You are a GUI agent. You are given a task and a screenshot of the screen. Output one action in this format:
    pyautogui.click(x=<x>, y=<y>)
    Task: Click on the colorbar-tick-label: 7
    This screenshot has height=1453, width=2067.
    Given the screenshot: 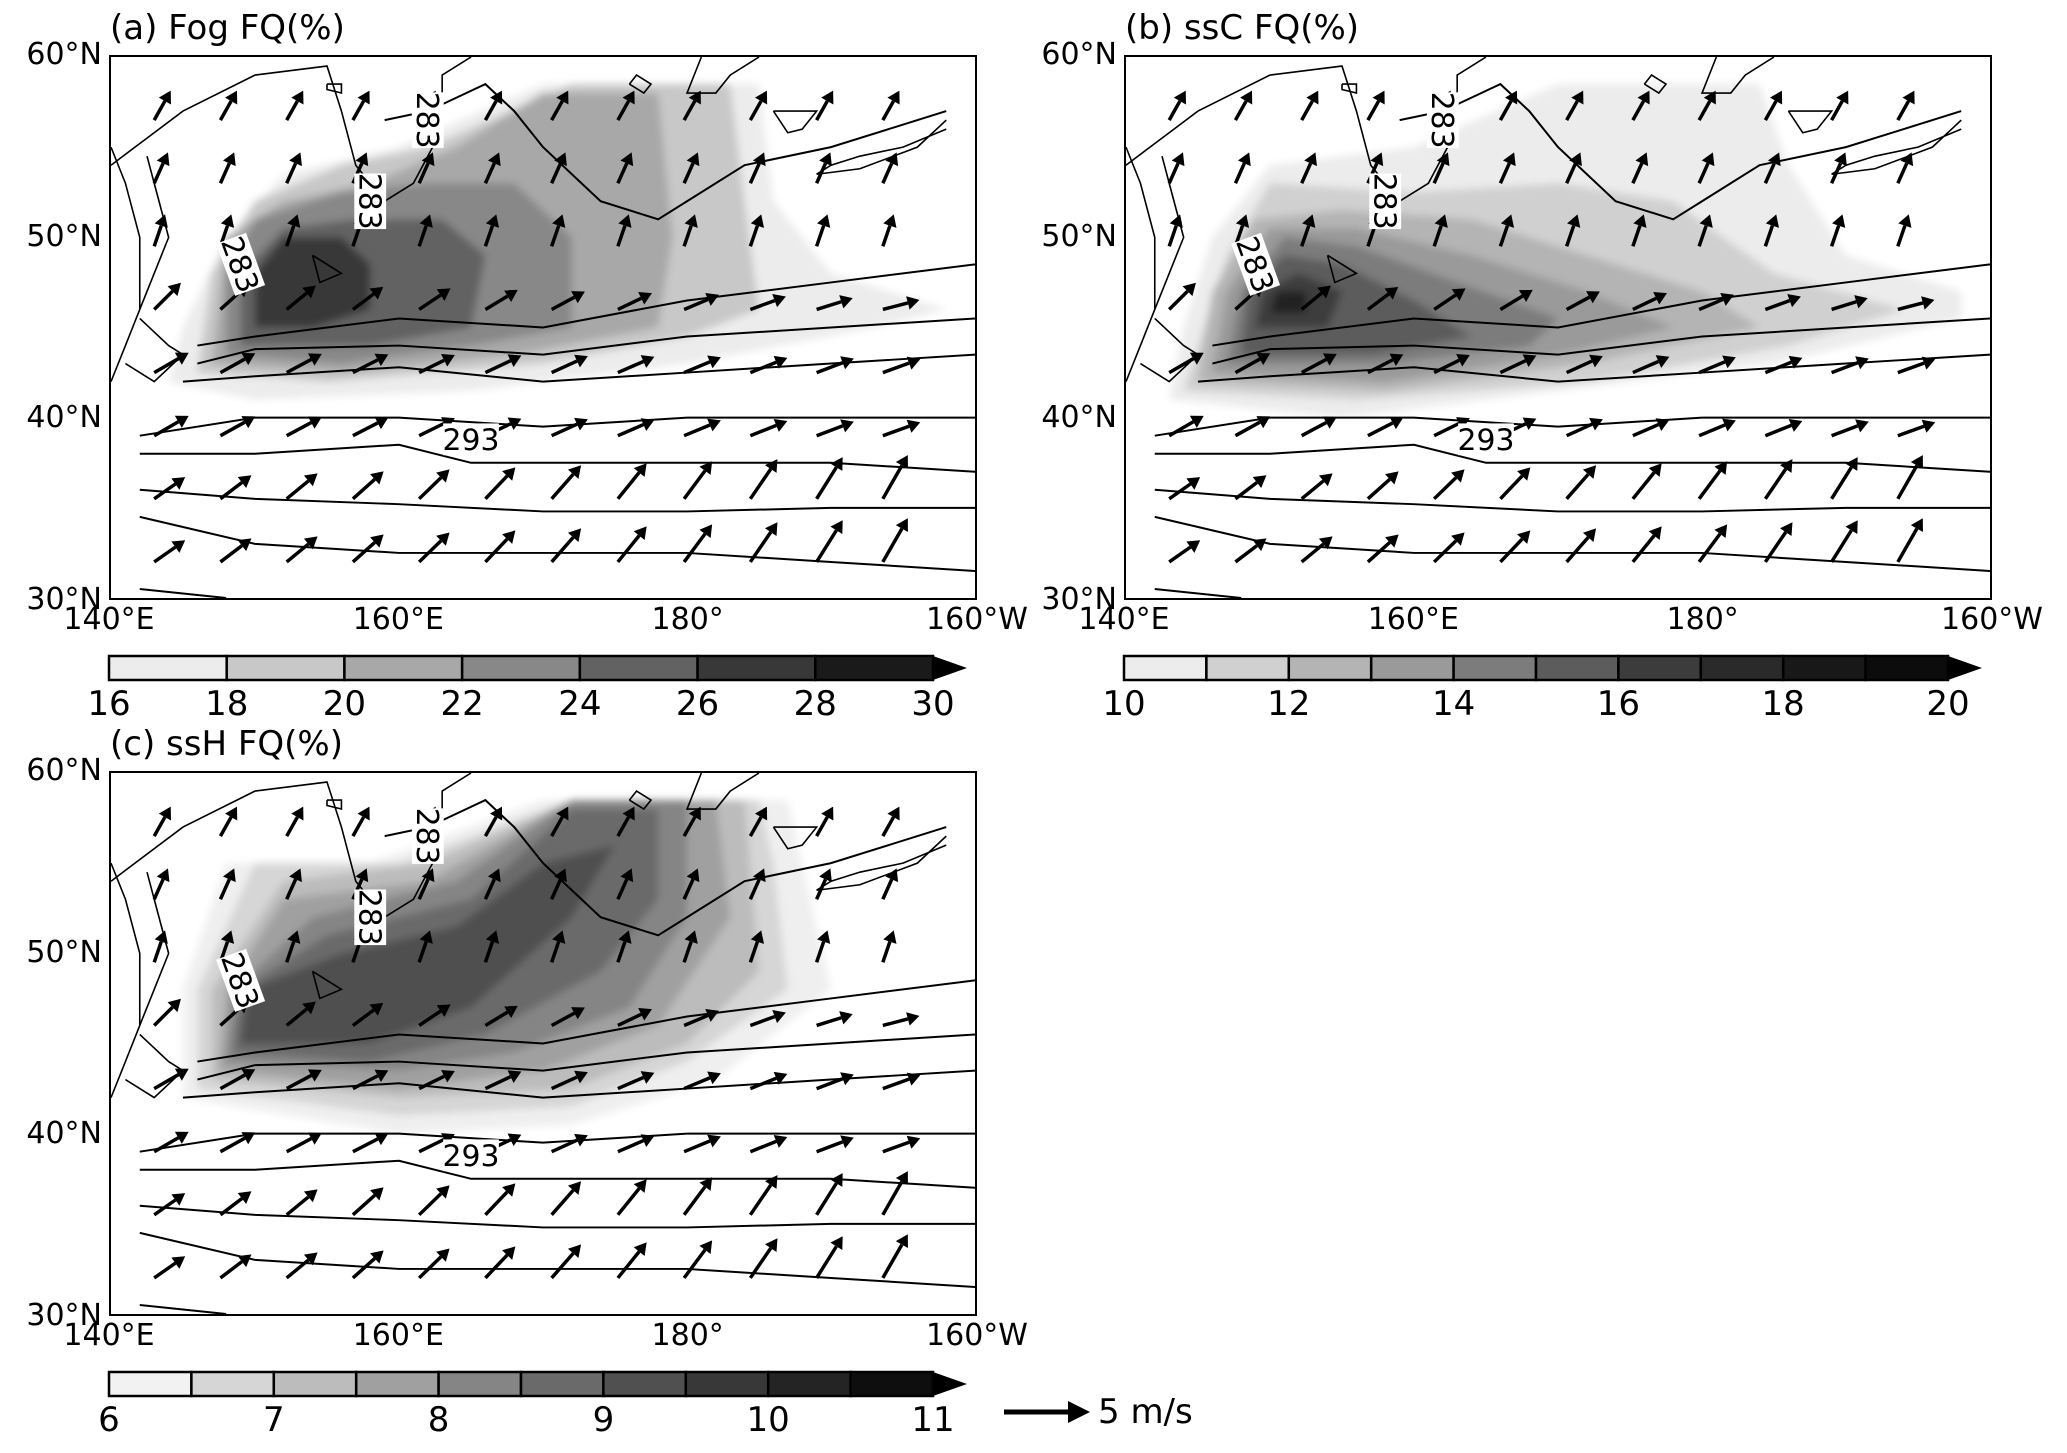 What is the action you would take?
    pyautogui.click(x=273, y=1420)
    